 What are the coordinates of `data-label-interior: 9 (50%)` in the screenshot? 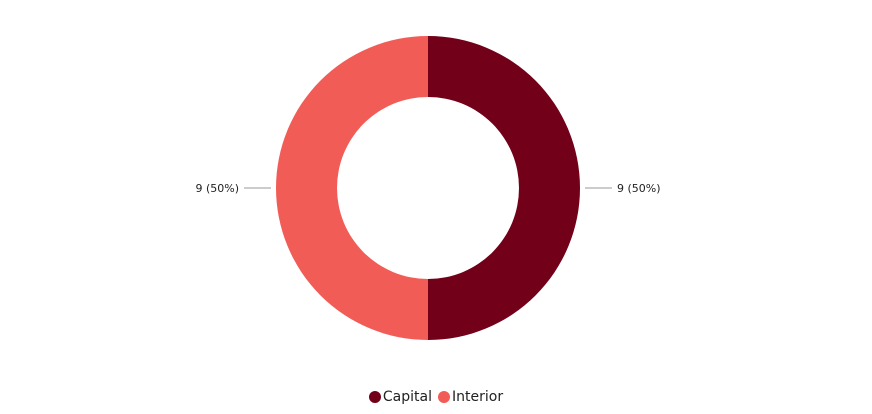 It's located at (217, 188).